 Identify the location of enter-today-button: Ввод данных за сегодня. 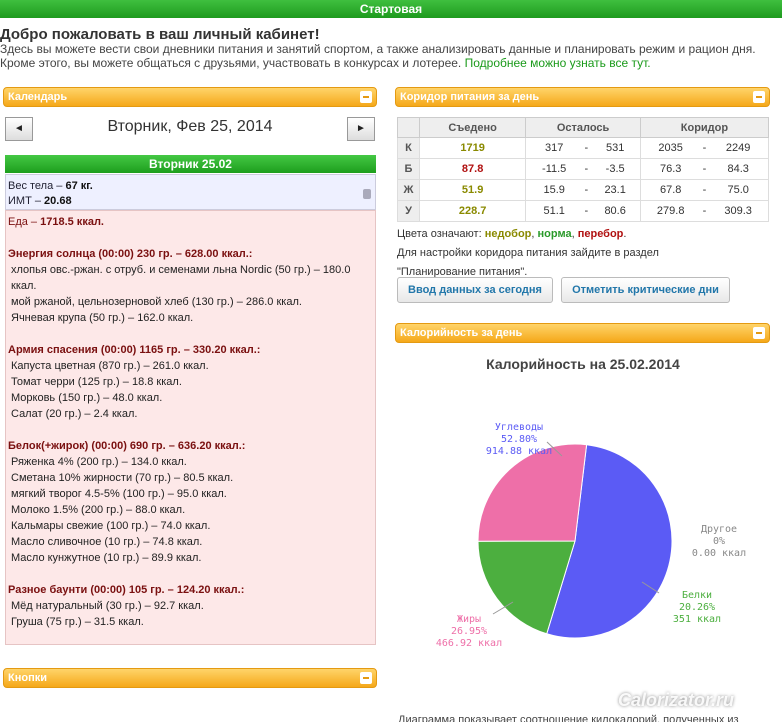
(475, 290).